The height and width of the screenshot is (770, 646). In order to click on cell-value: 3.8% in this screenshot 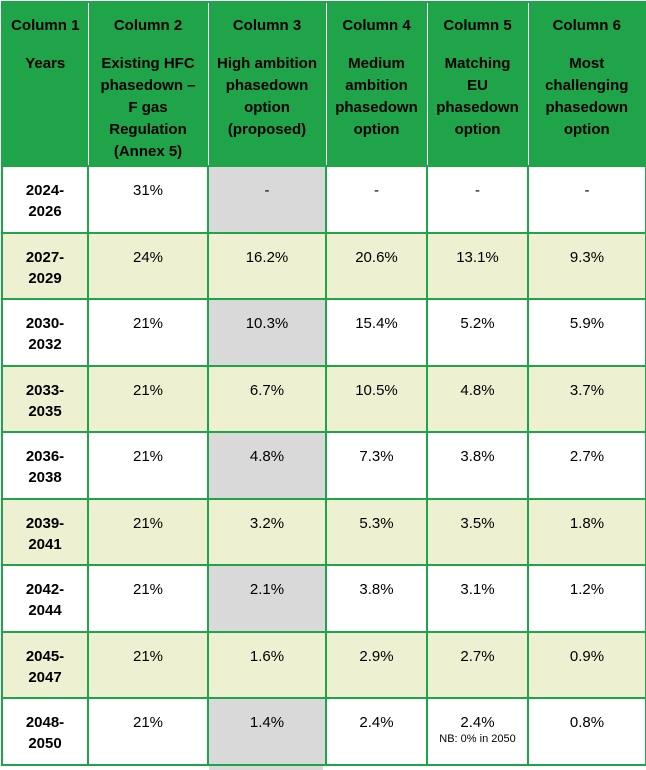, I will do `click(376, 589)`.